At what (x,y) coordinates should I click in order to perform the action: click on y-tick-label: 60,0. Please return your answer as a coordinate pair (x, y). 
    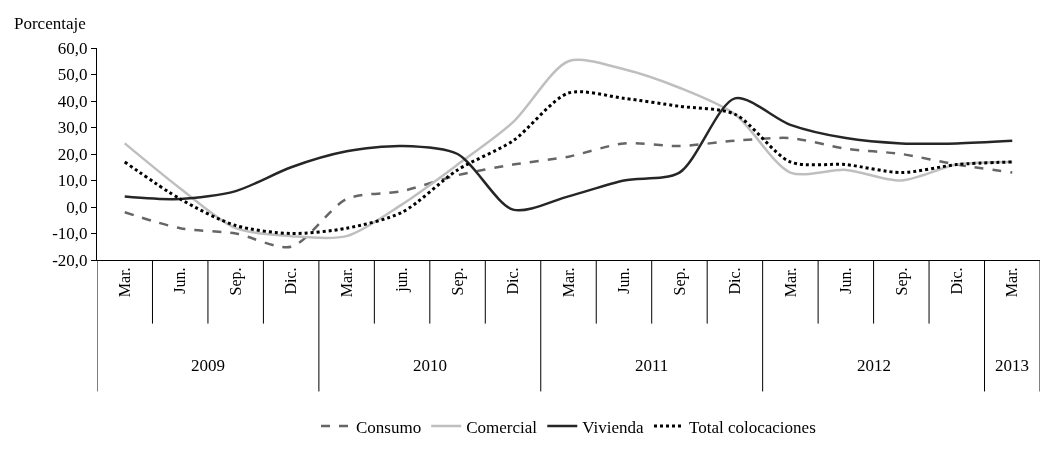
    Looking at the image, I should click on (72, 48).